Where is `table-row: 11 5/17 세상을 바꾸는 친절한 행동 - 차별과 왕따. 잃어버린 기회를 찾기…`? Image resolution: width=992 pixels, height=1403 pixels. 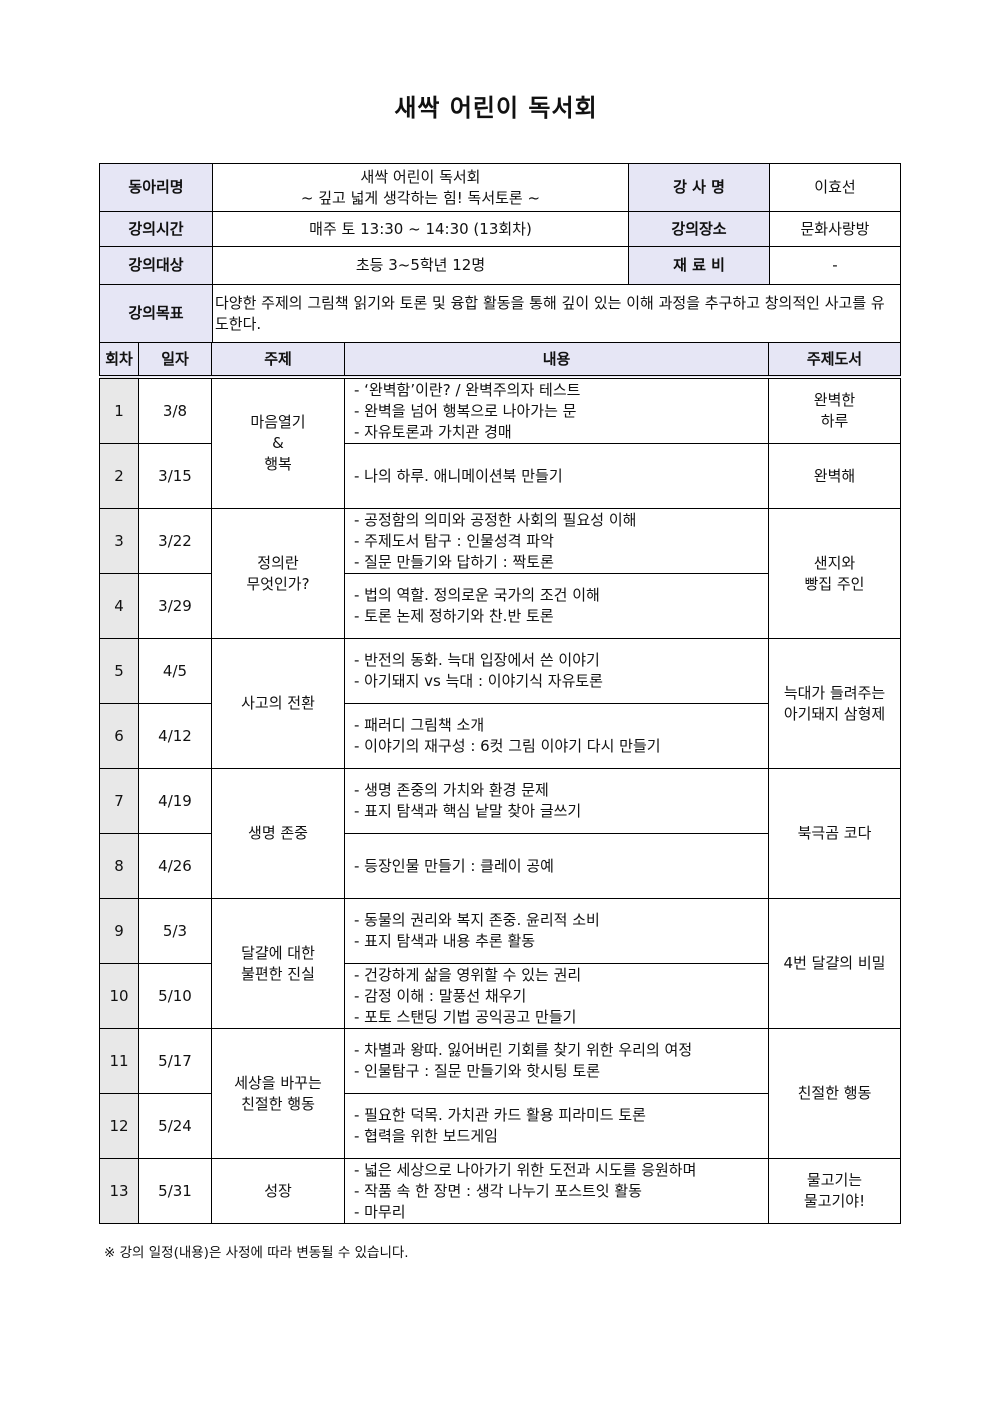
table-row: 11 5/17 세상을 바꾸는 친절한 행동 - 차별과 왕따. 잃어버린 기회를 찾기… is located at coordinates (500, 1093).